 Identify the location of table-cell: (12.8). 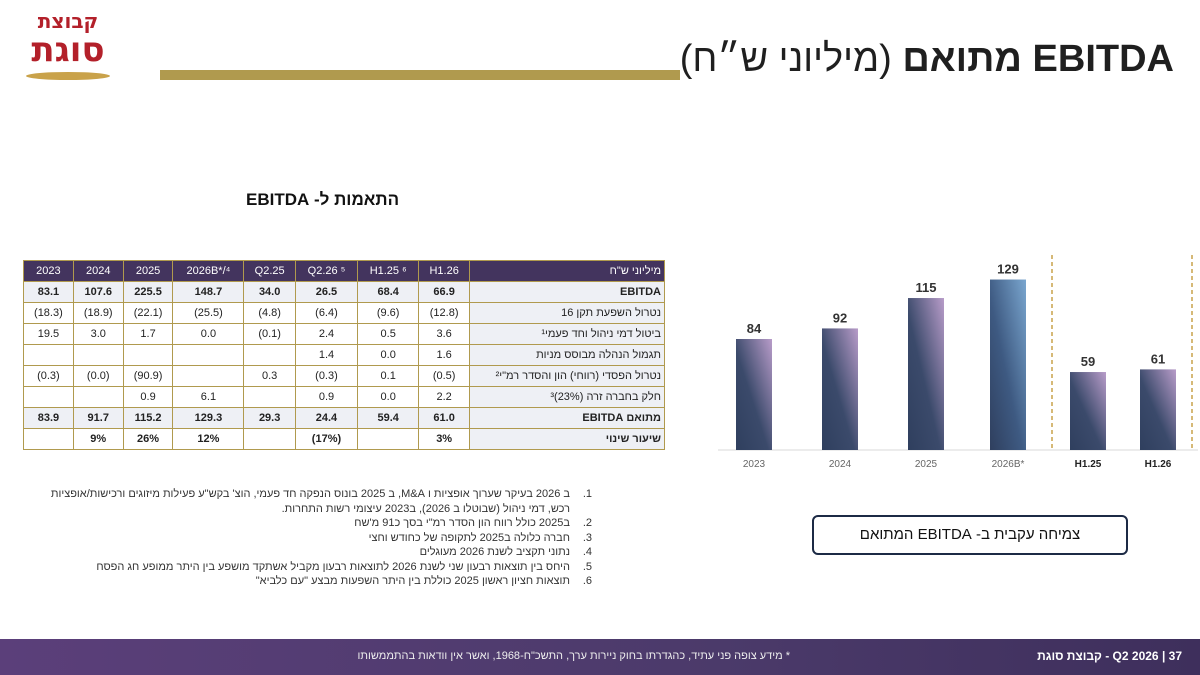
(444, 313).